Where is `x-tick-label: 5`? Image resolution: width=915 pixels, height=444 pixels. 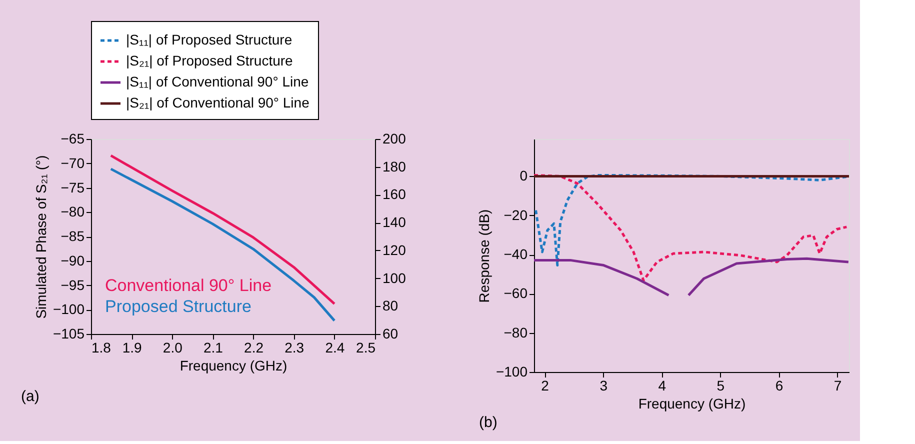 x-tick-label: 5 is located at coordinates (720, 386).